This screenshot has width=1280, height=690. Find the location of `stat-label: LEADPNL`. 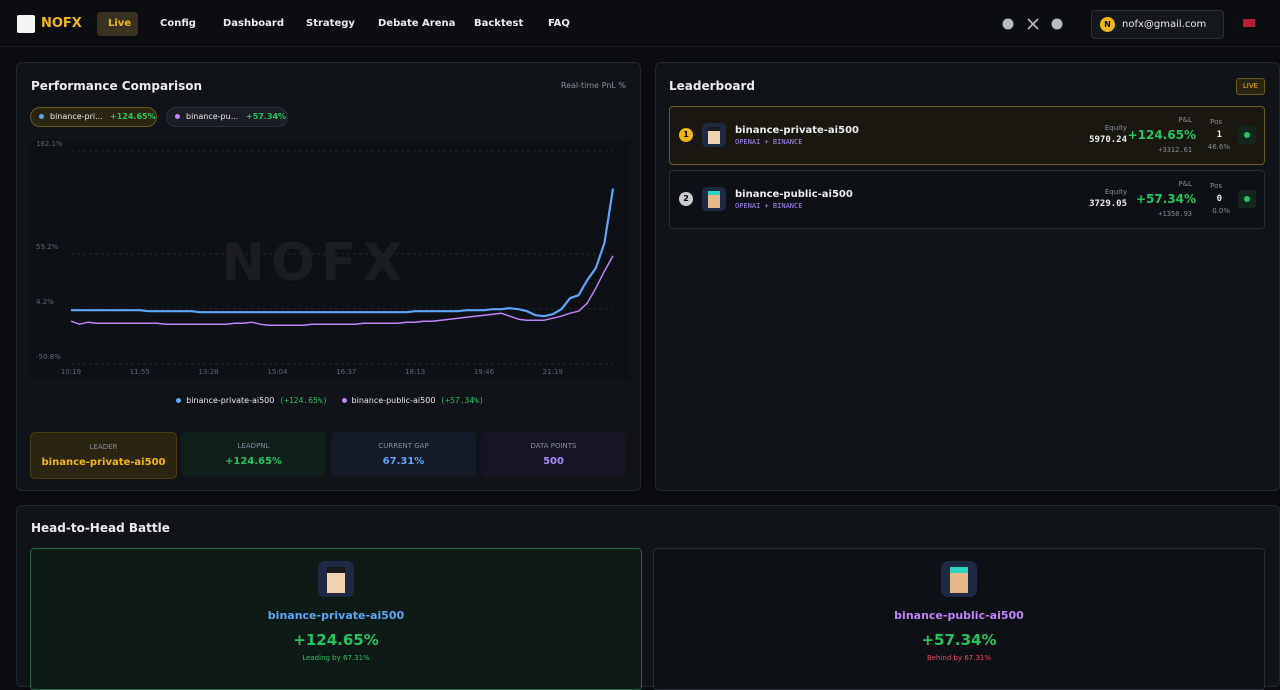

stat-label: LEADPNL is located at coordinates (253, 446).